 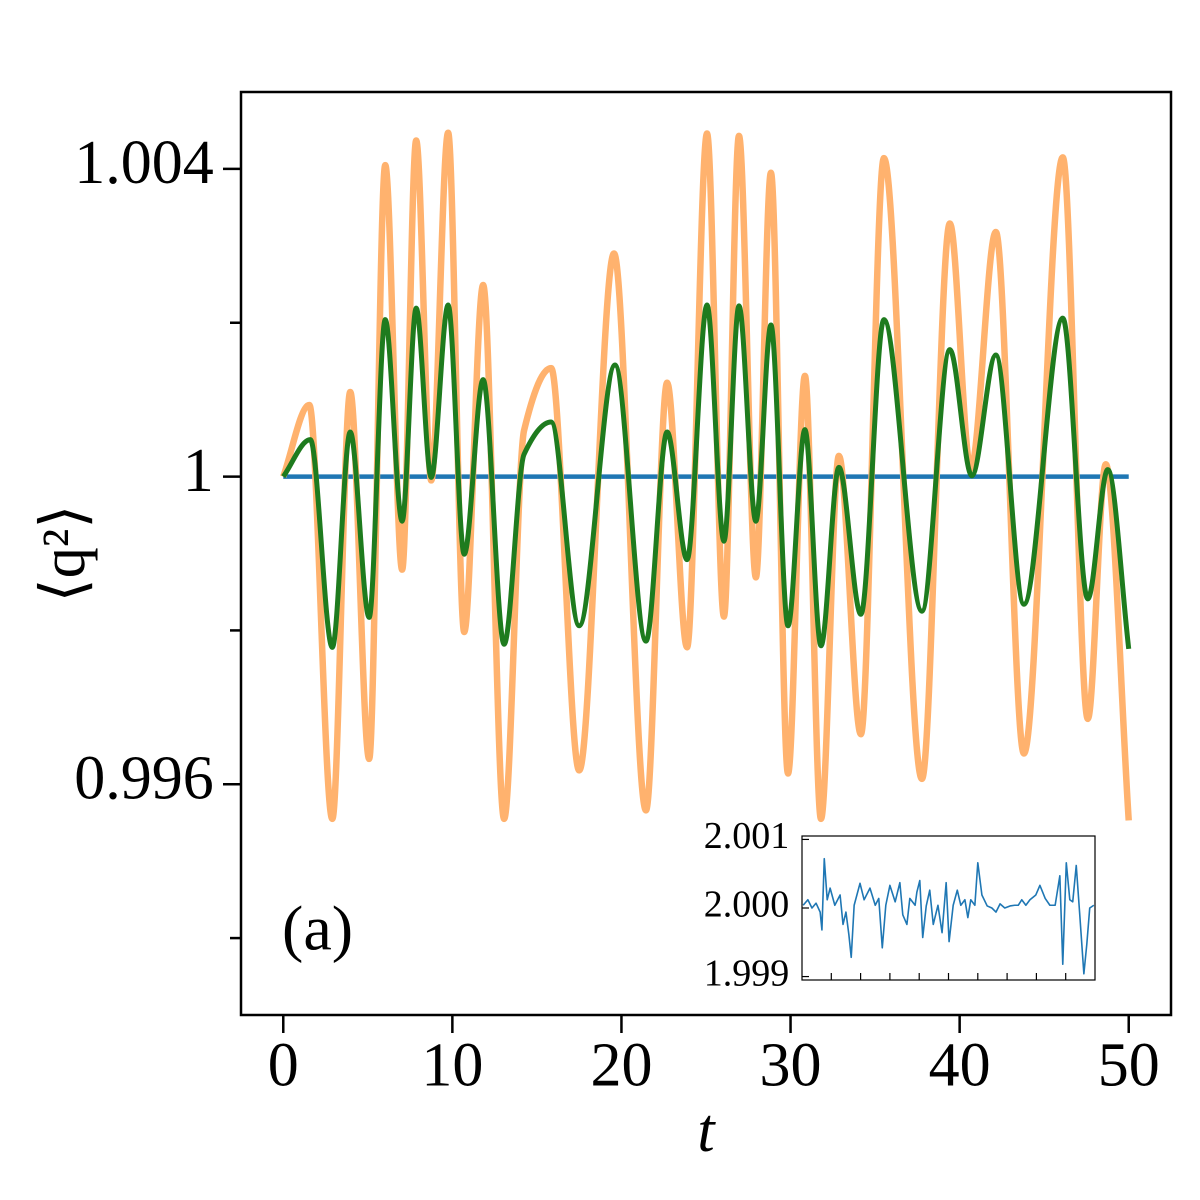 I want to click on y-tick-label: 2.000, so click(x=747, y=905).